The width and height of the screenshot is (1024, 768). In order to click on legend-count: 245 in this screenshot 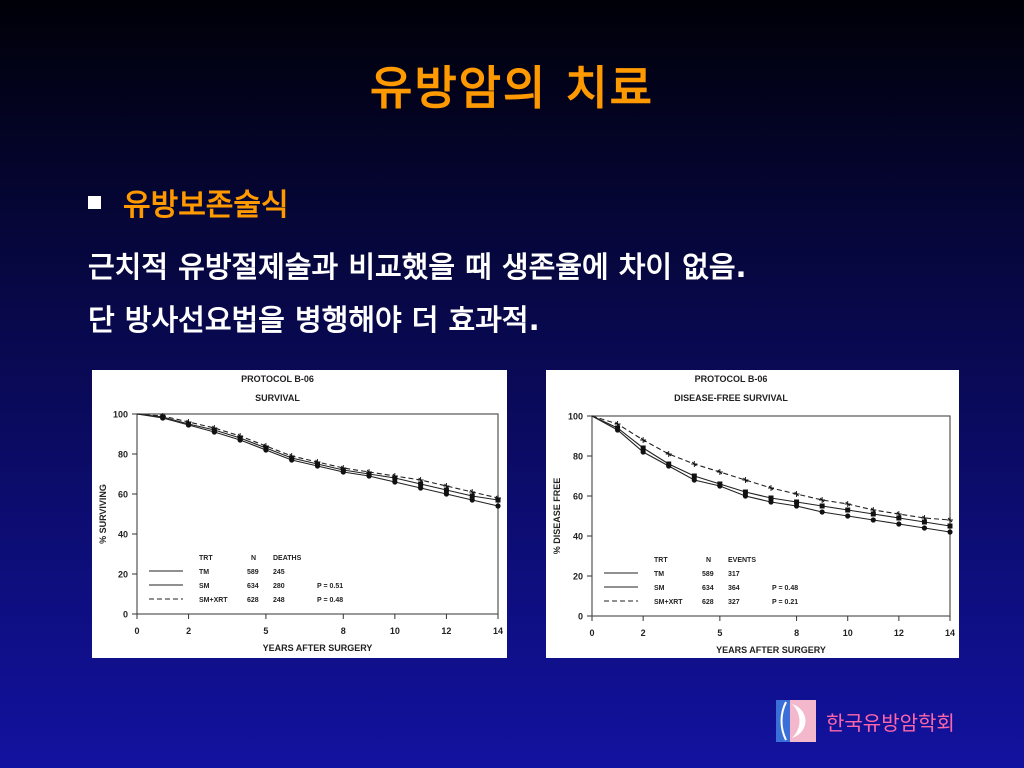, I will do `click(279, 572)`.